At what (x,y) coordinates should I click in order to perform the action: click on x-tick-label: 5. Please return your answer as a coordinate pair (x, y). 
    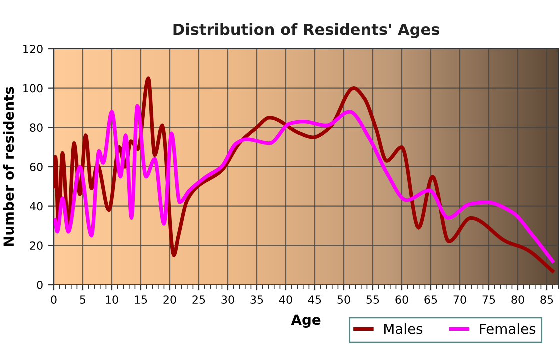
    Looking at the image, I should click on (83, 300).